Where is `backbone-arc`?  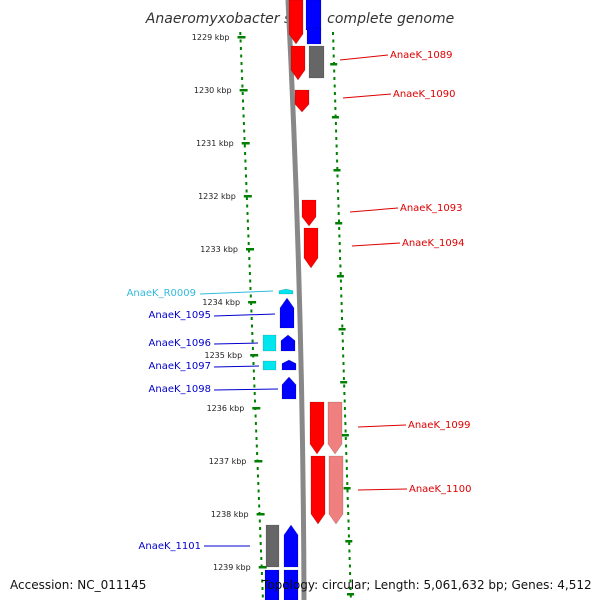 backbone-arc is located at coordinates (296, 300).